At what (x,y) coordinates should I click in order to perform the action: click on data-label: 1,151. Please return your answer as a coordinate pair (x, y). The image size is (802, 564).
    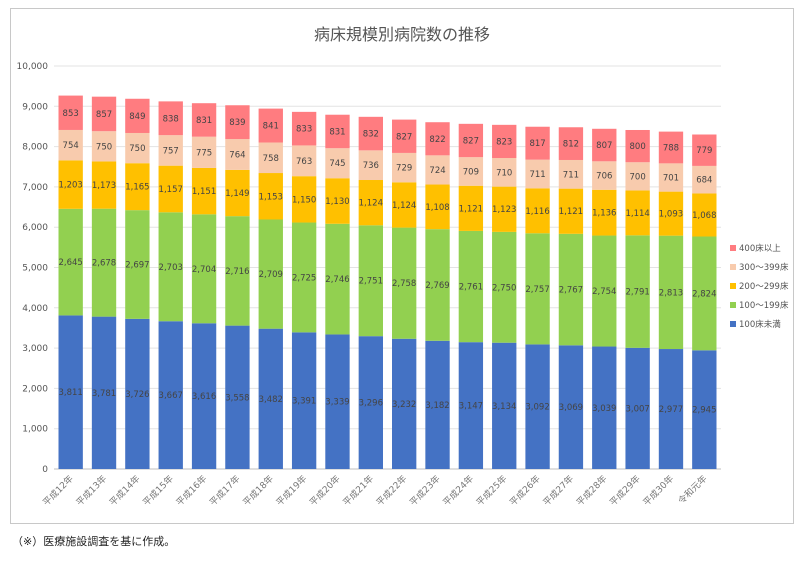
    Looking at the image, I should click on (204, 192).